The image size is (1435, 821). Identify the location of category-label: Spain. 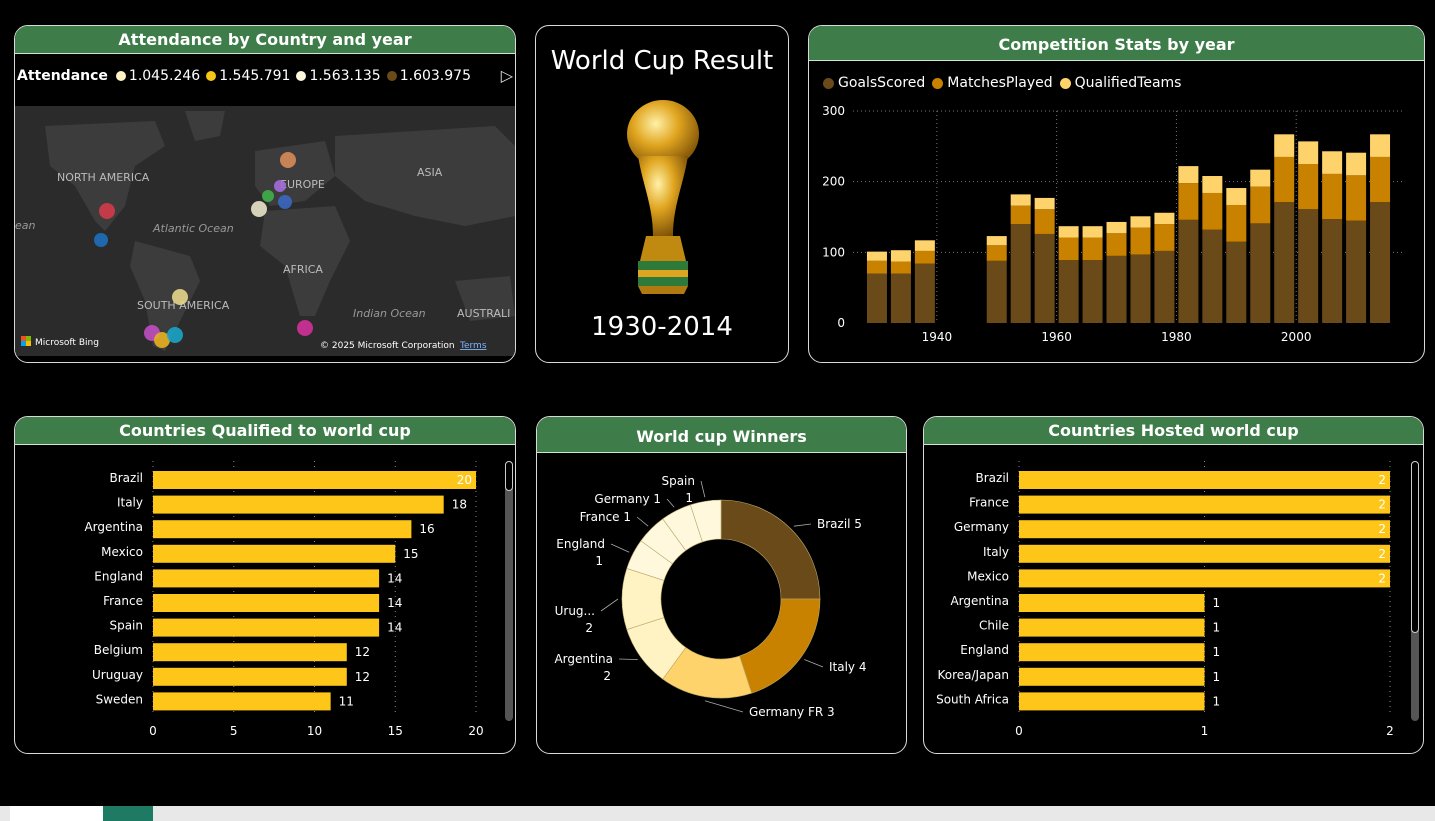
(126, 626).